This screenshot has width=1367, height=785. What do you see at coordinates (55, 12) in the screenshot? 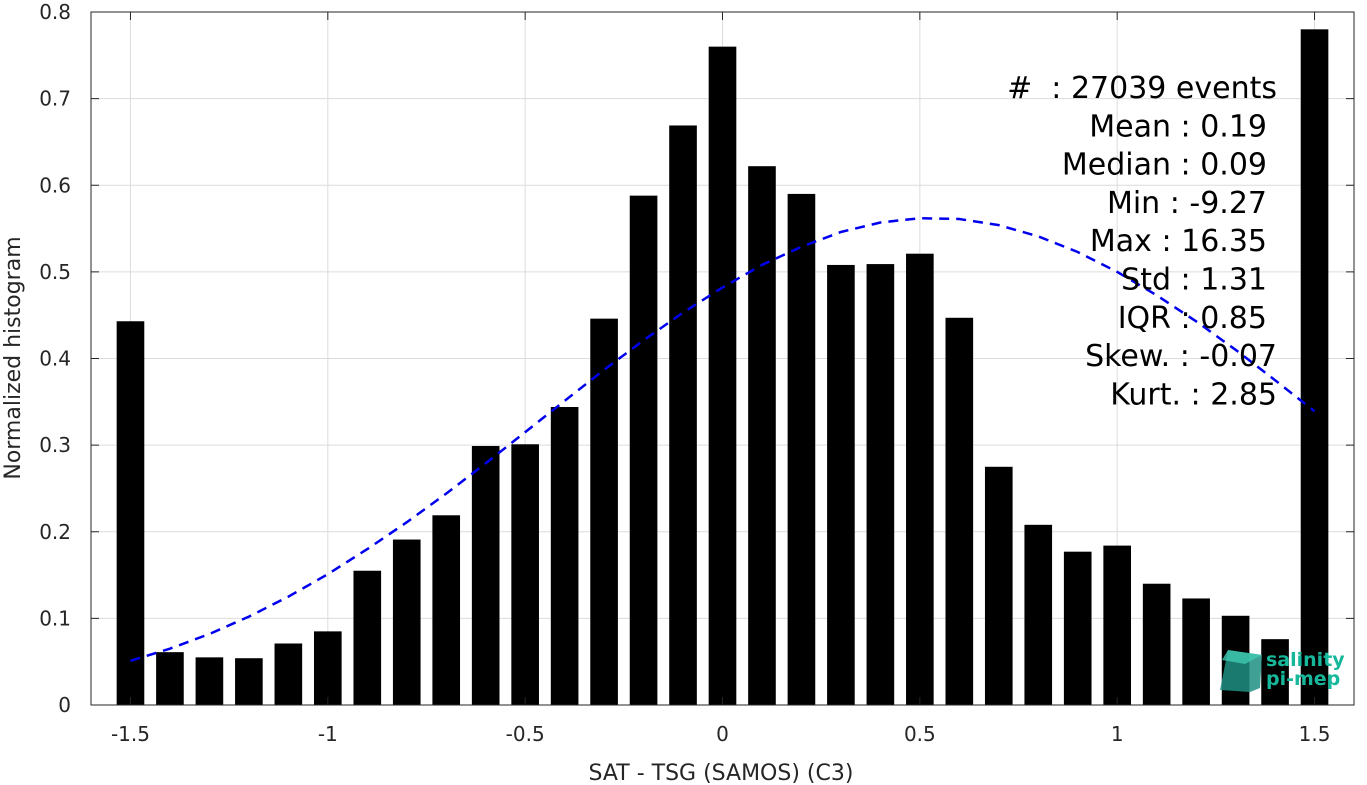
I see `y-tick-label: 0.8` at bounding box center [55, 12].